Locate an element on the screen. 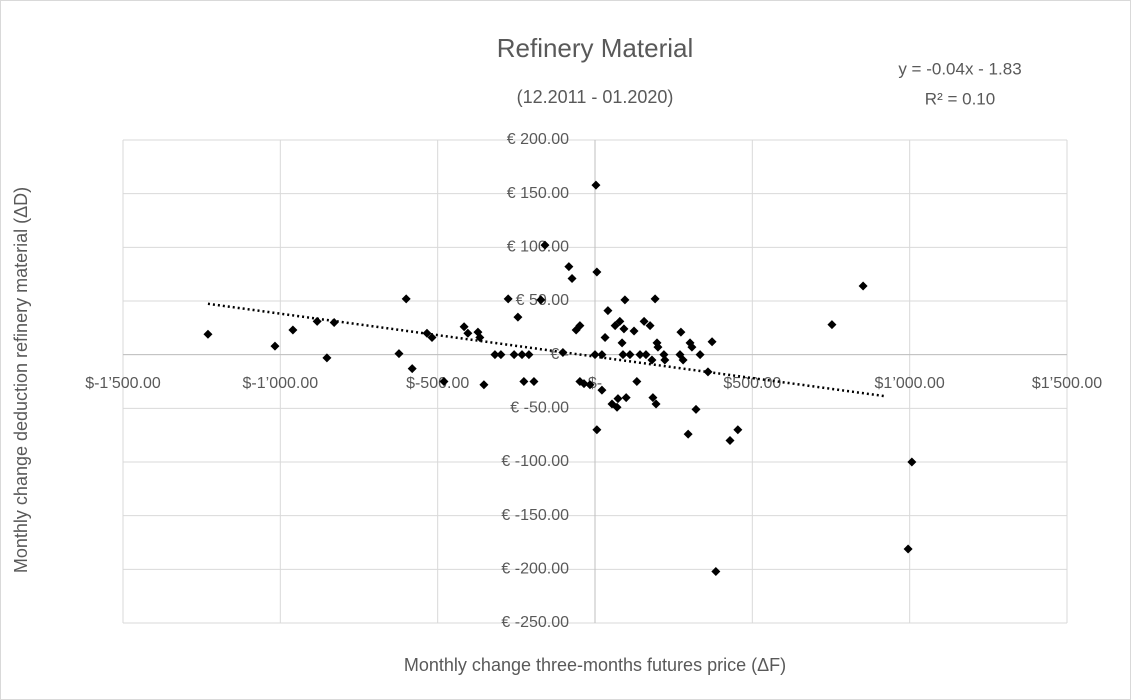 Image resolution: width=1131 pixels, height=700 pixels. y-tick-label: € -50.00 is located at coordinates (539, 408).